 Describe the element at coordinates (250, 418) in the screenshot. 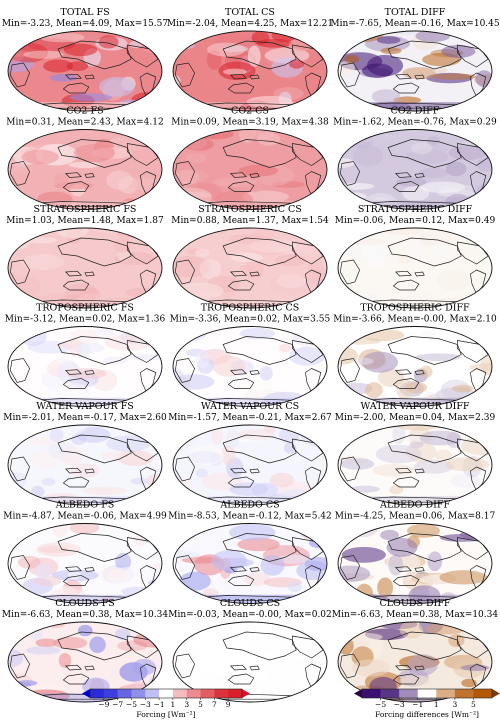

I see `panel-stats: Min=-1.57, Mean=-0.21, Max=2.67` at that location.